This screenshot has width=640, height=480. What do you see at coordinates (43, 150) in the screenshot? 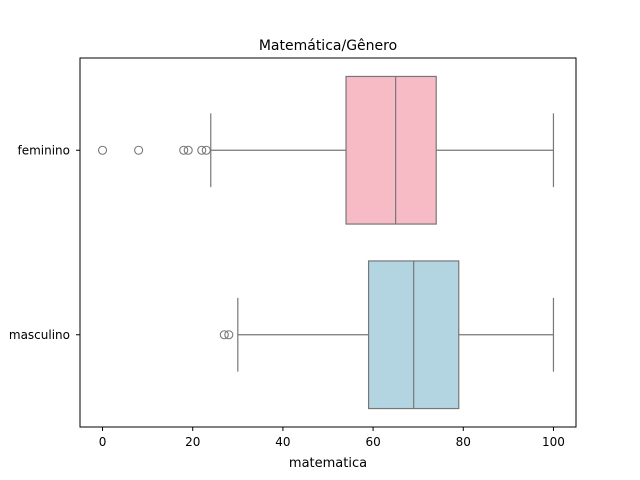
I see `y-tick-label: feminino` at bounding box center [43, 150].